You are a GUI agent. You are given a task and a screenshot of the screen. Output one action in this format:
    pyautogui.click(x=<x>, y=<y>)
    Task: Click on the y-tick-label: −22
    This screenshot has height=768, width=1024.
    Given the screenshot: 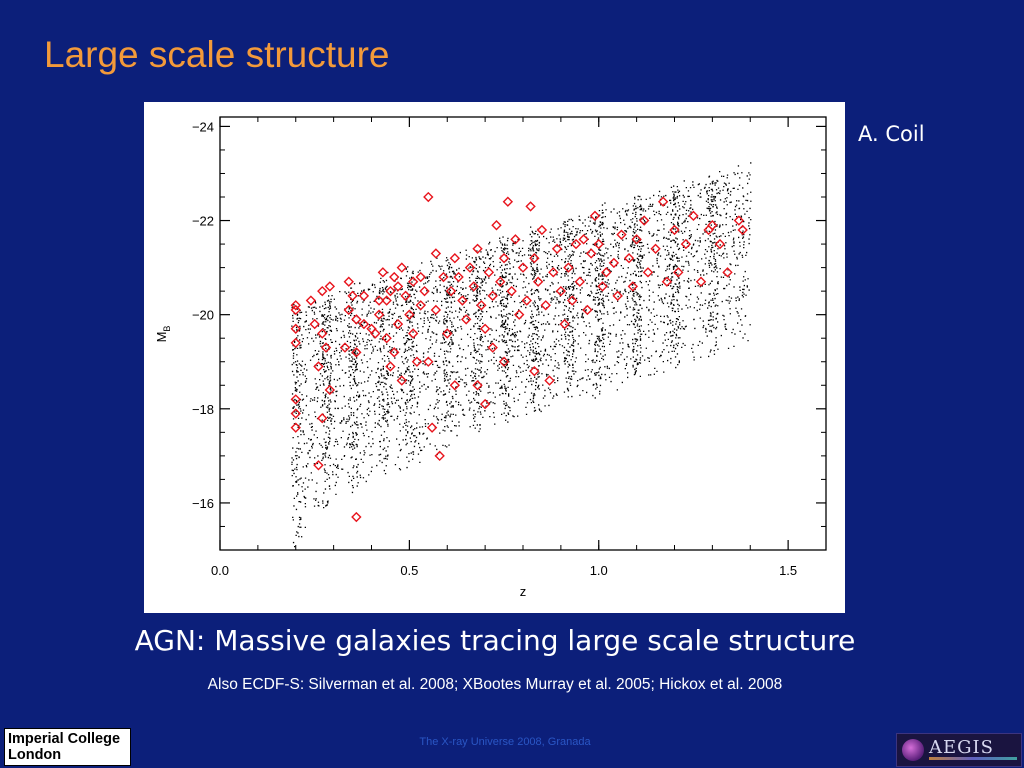 What is the action you would take?
    pyautogui.click(x=203, y=221)
    